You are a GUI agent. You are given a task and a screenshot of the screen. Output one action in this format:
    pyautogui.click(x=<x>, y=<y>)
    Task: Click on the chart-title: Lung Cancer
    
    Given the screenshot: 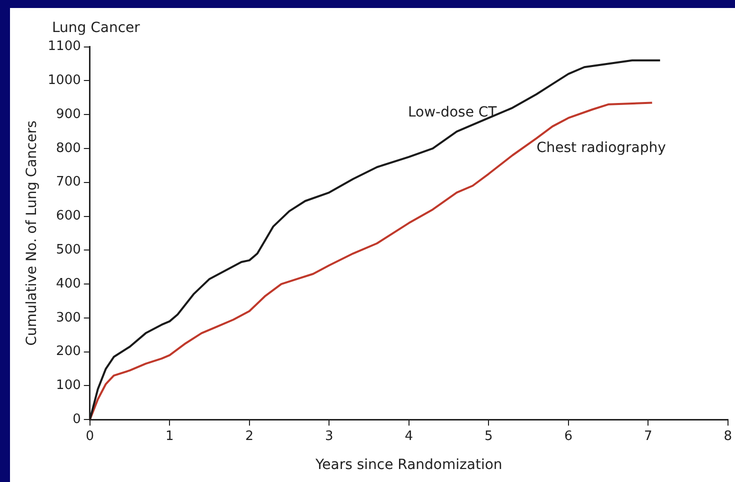 What is the action you would take?
    pyautogui.click(x=96, y=28)
    